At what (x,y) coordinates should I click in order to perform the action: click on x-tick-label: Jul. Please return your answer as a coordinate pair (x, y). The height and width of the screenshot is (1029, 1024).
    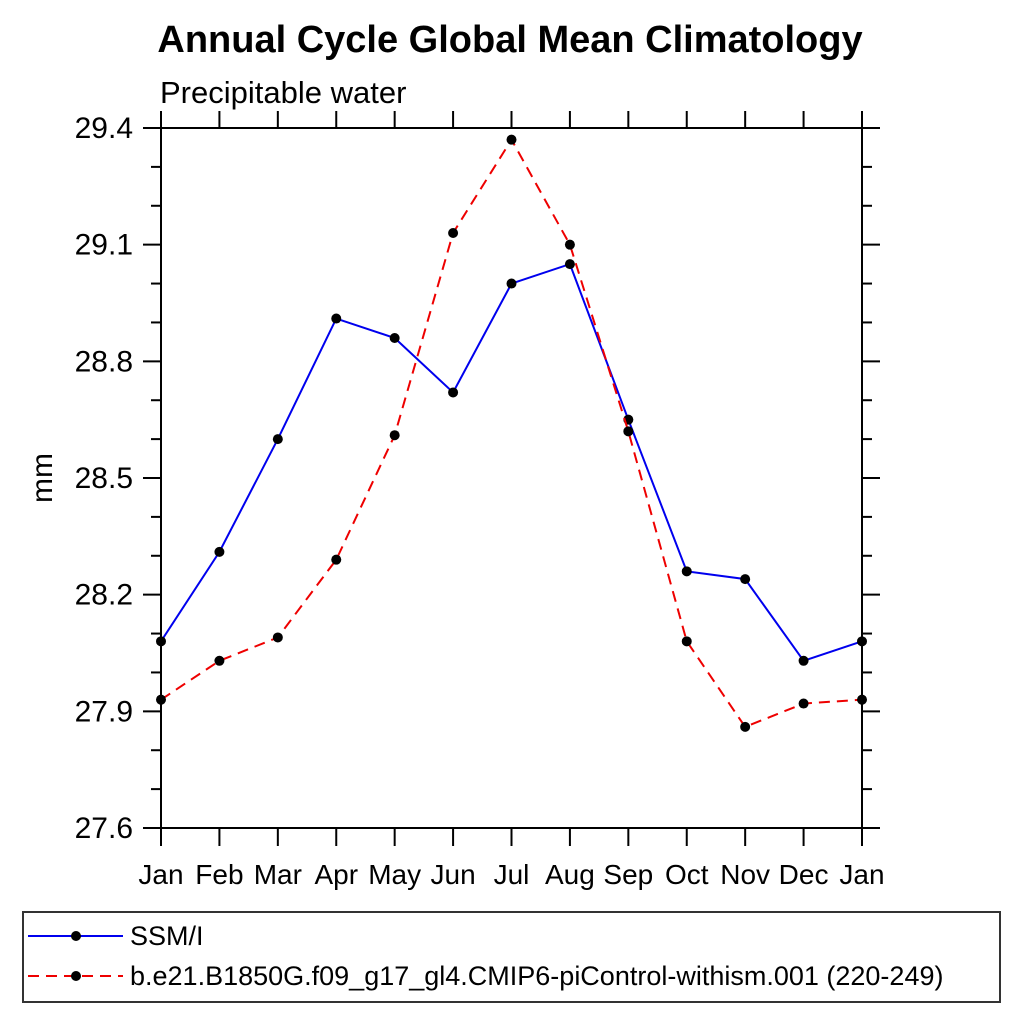
    Looking at the image, I should click on (512, 874).